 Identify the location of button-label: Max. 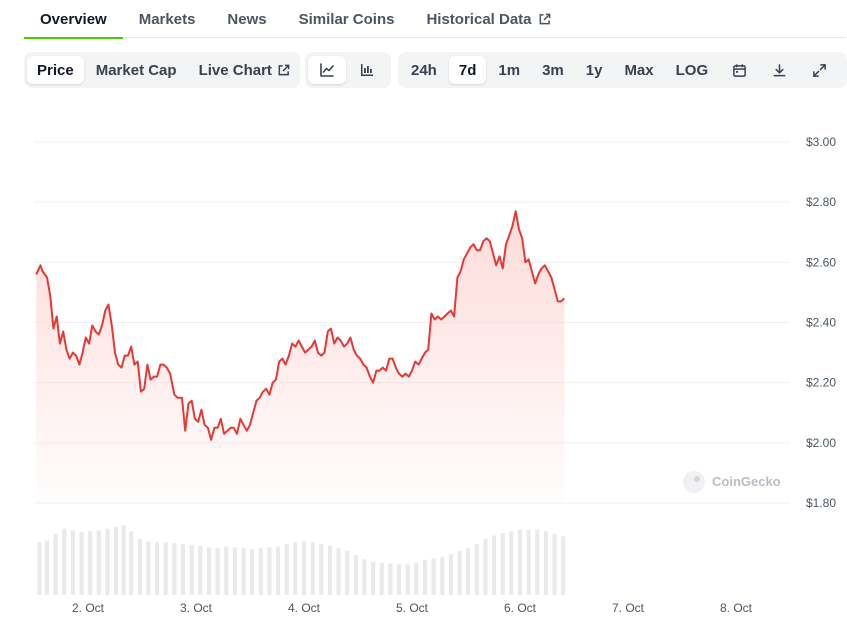
(639, 70).